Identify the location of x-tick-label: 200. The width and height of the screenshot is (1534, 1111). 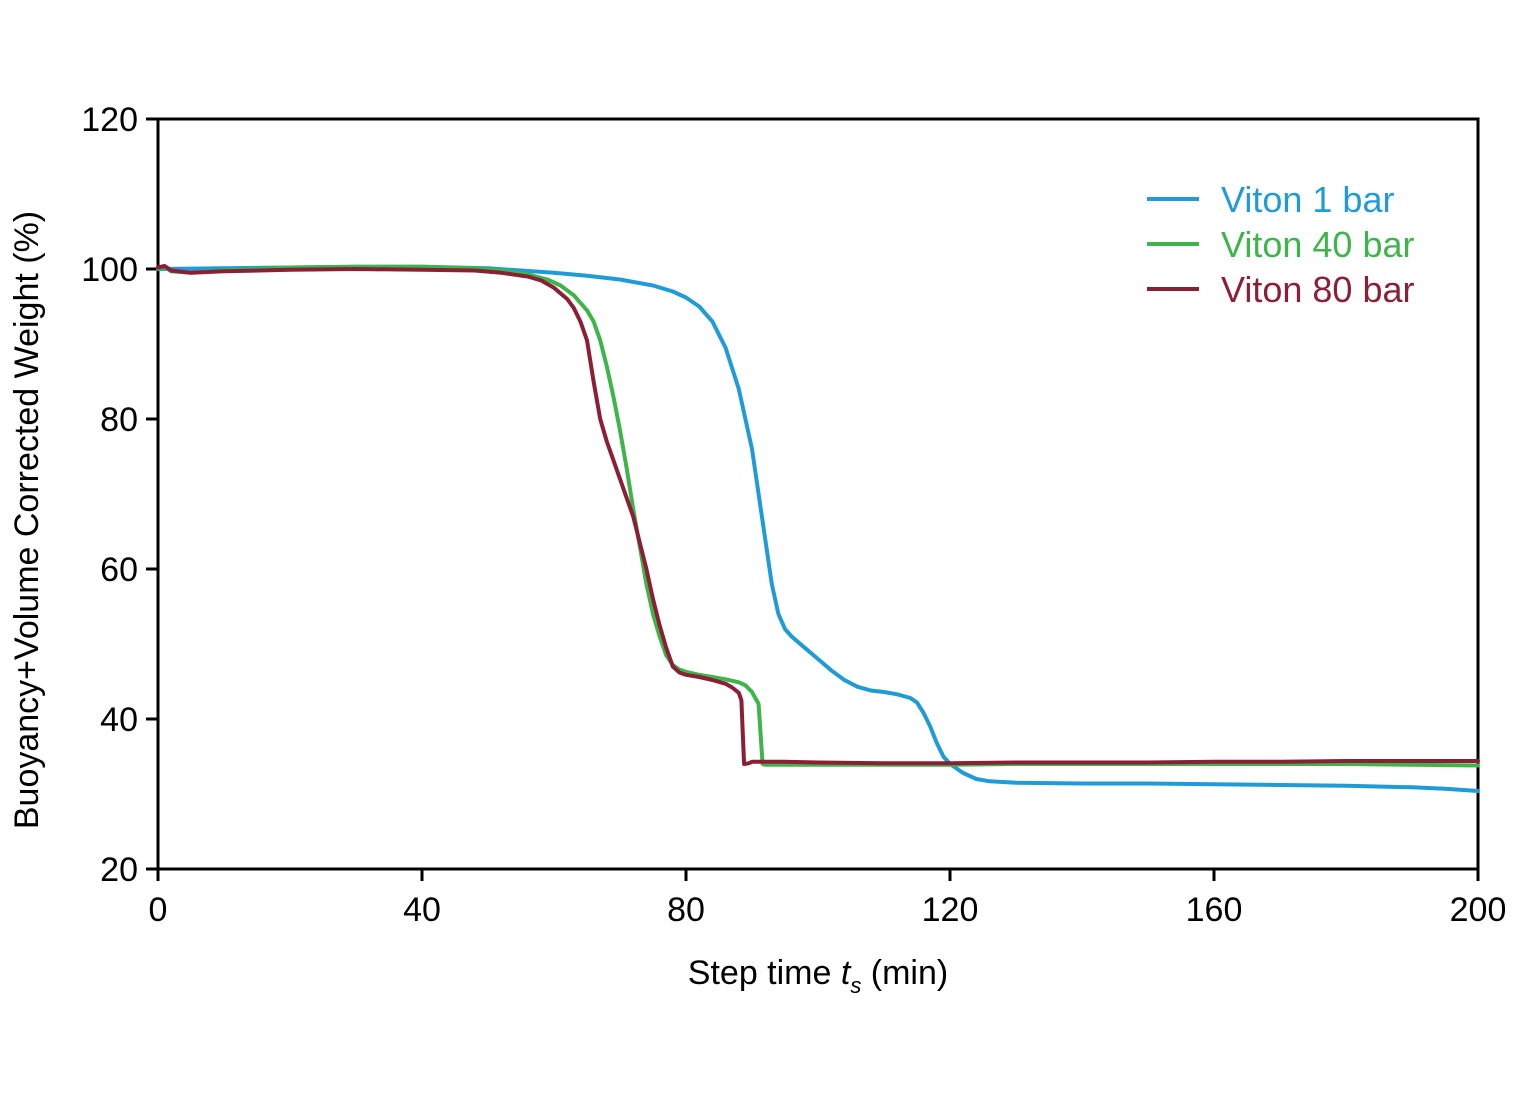
(1478, 910).